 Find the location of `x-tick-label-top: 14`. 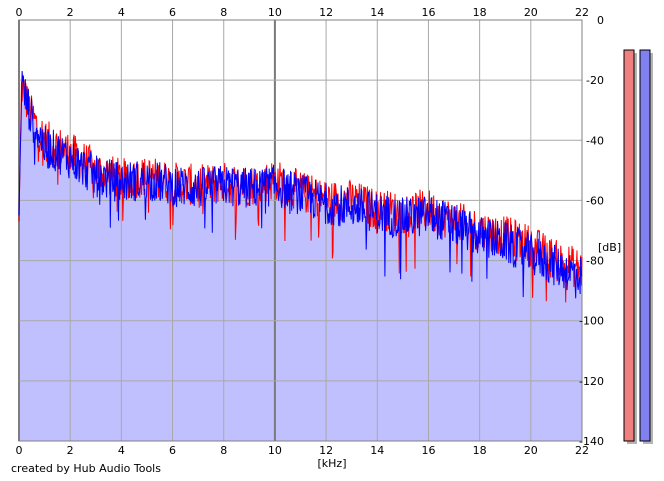

x-tick-label-top: 14 is located at coordinates (377, 12).